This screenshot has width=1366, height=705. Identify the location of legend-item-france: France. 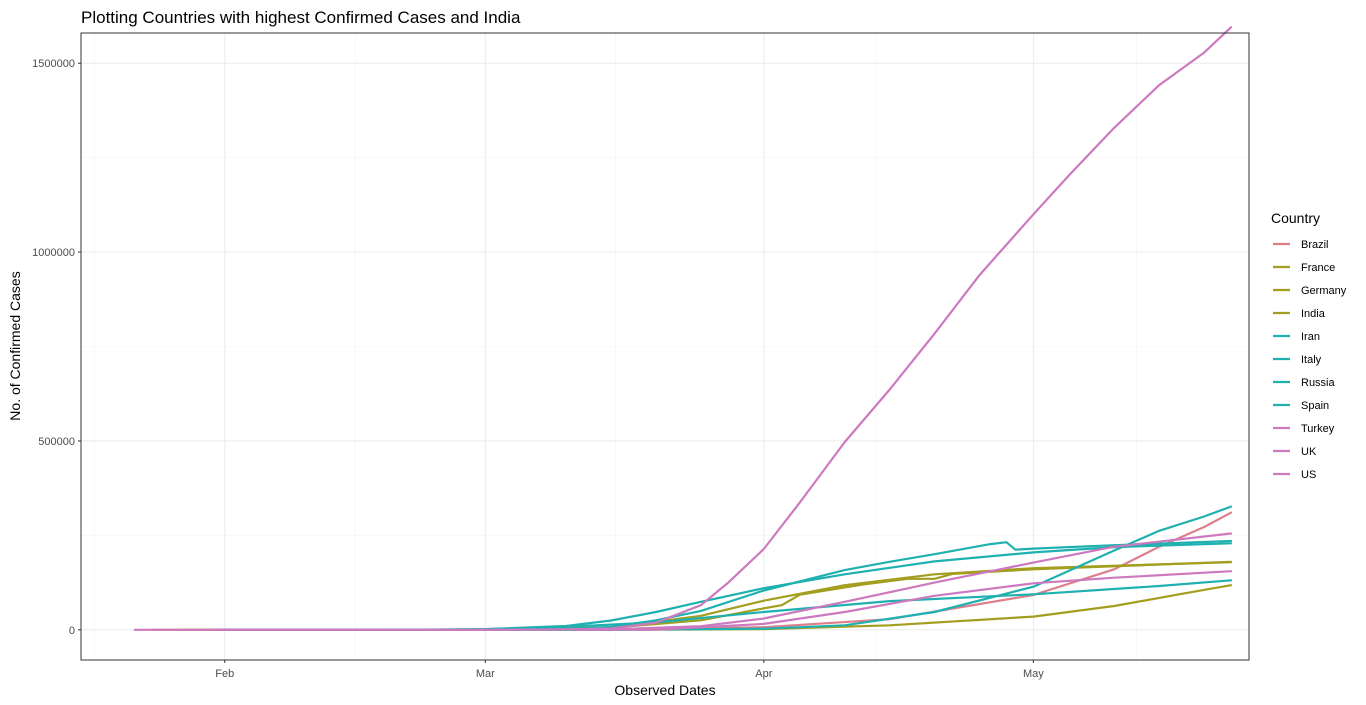
(1304, 268).